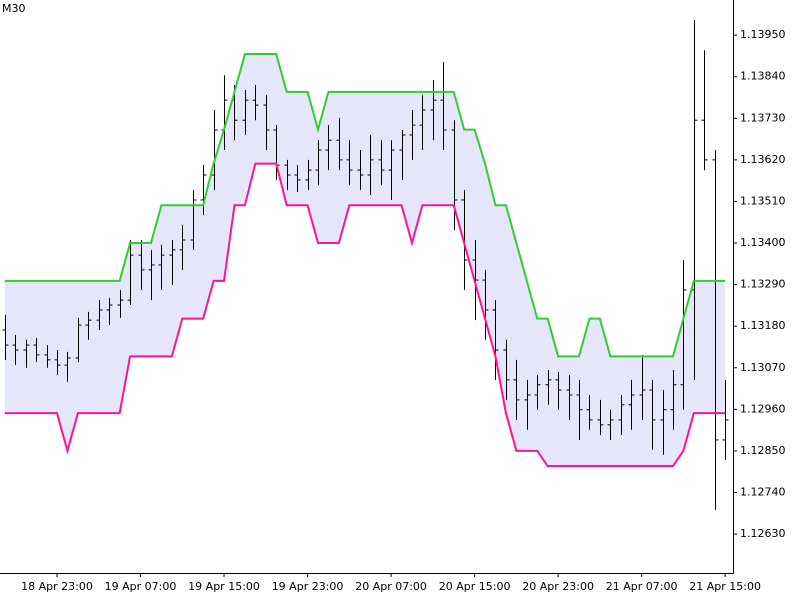 The image size is (800, 600). I want to click on y-tick-label: 1.12630, so click(763, 533).